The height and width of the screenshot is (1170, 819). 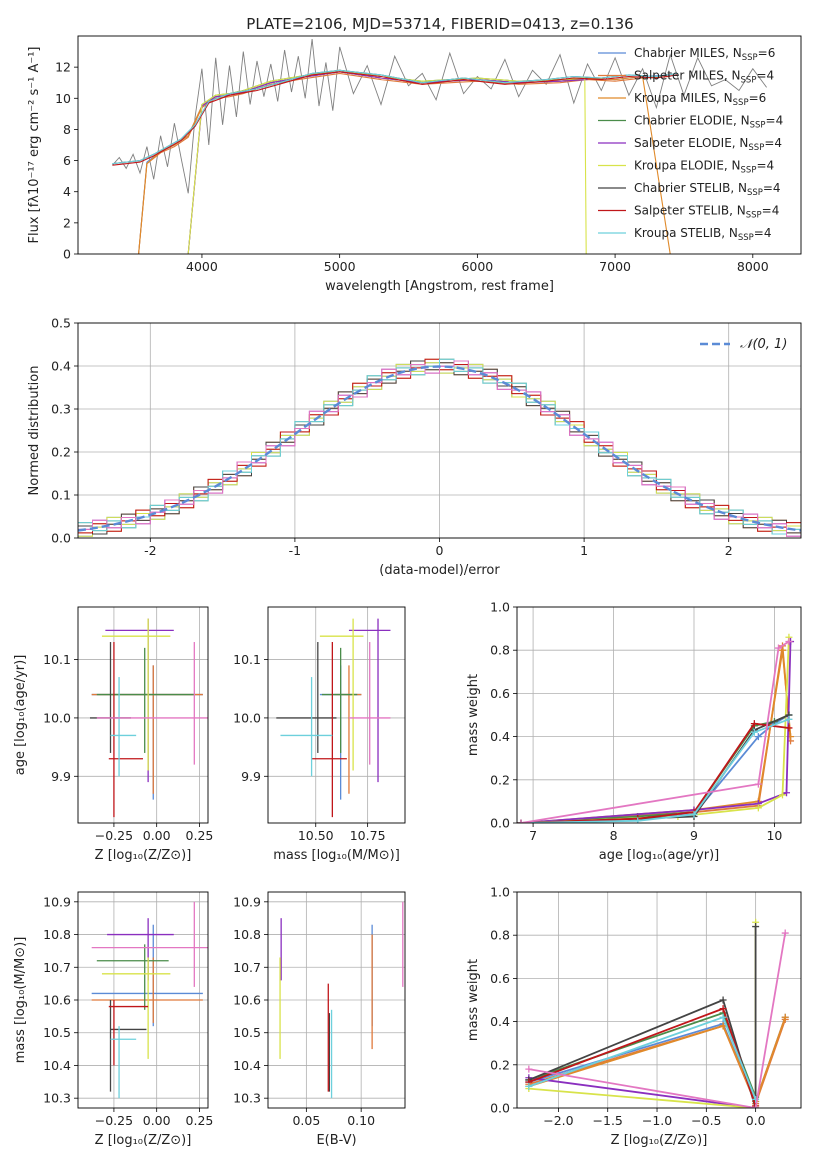 I want to click on x-tick-label: 0.00, so click(x=157, y=835).